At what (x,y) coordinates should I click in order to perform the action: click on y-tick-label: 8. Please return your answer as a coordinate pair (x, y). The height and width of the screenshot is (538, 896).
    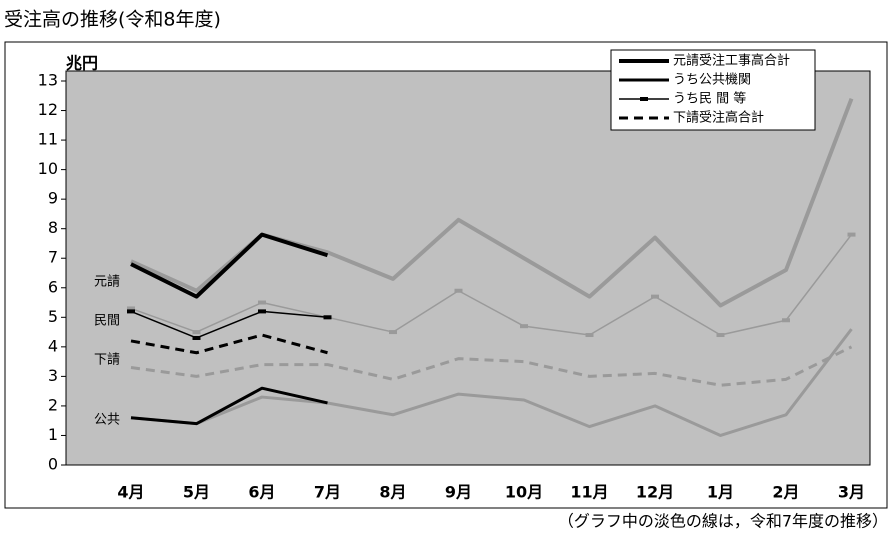
    Looking at the image, I should click on (53, 227).